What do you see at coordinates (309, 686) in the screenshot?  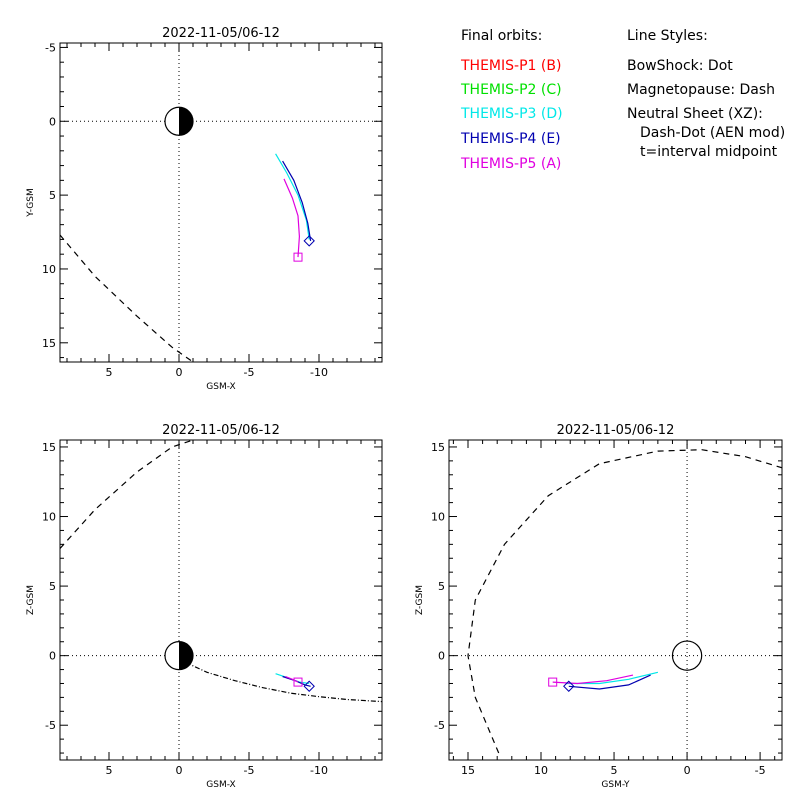 I see `xz-diamond-marker` at bounding box center [309, 686].